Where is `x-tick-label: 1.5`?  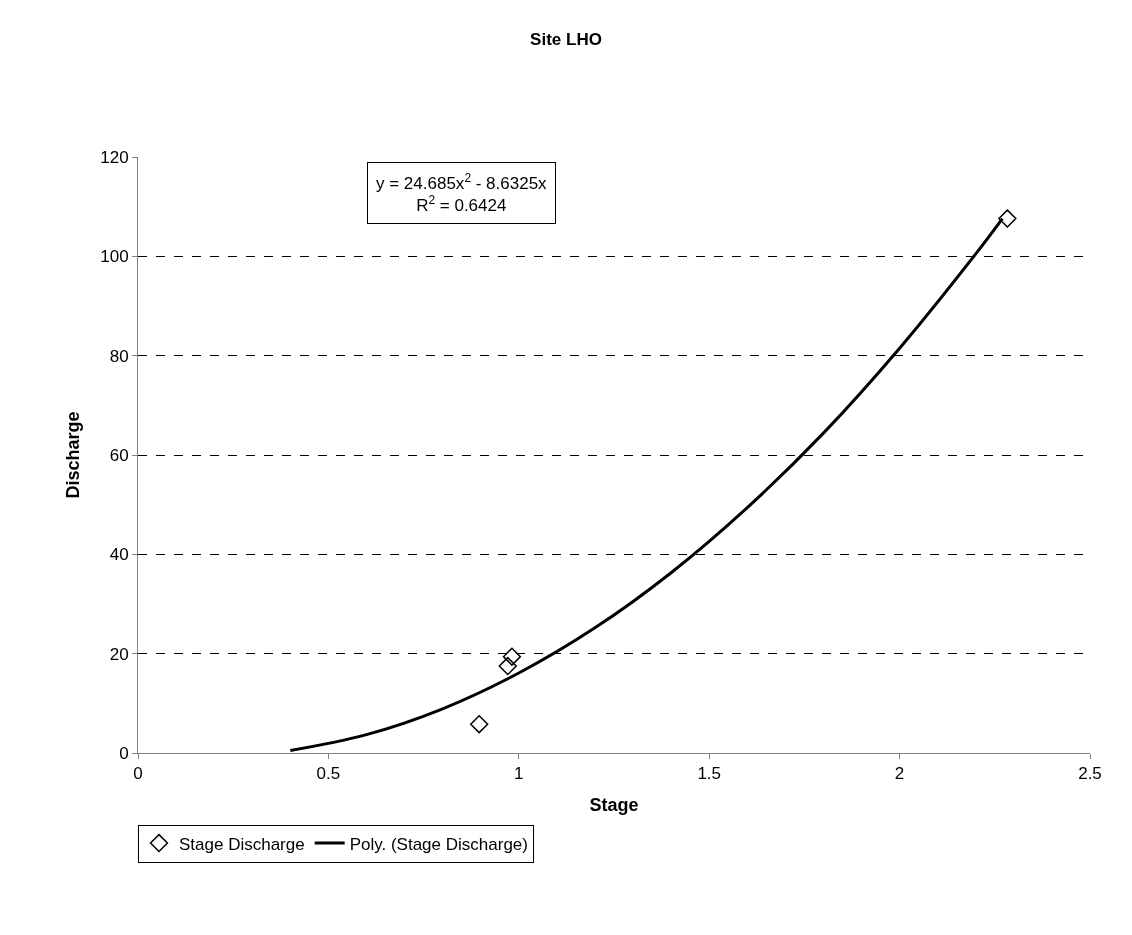 x-tick-label: 1.5 is located at coordinates (709, 774).